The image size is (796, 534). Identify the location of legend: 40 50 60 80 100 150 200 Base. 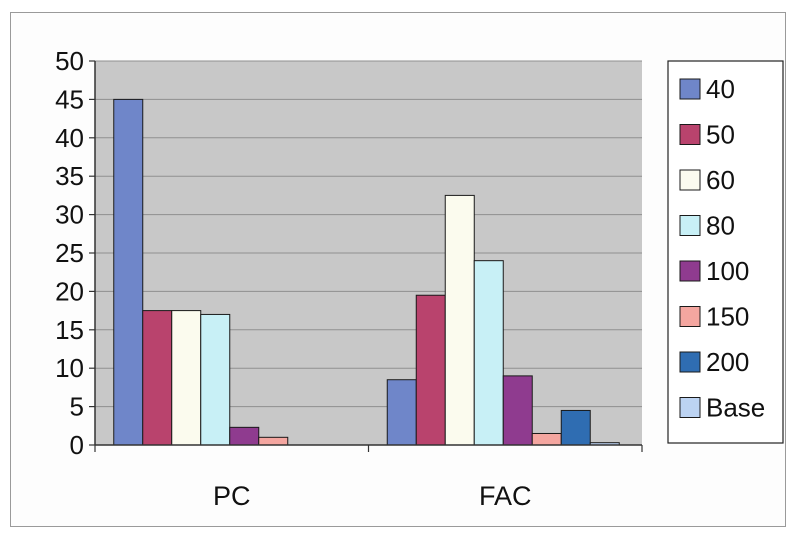
(725, 252).